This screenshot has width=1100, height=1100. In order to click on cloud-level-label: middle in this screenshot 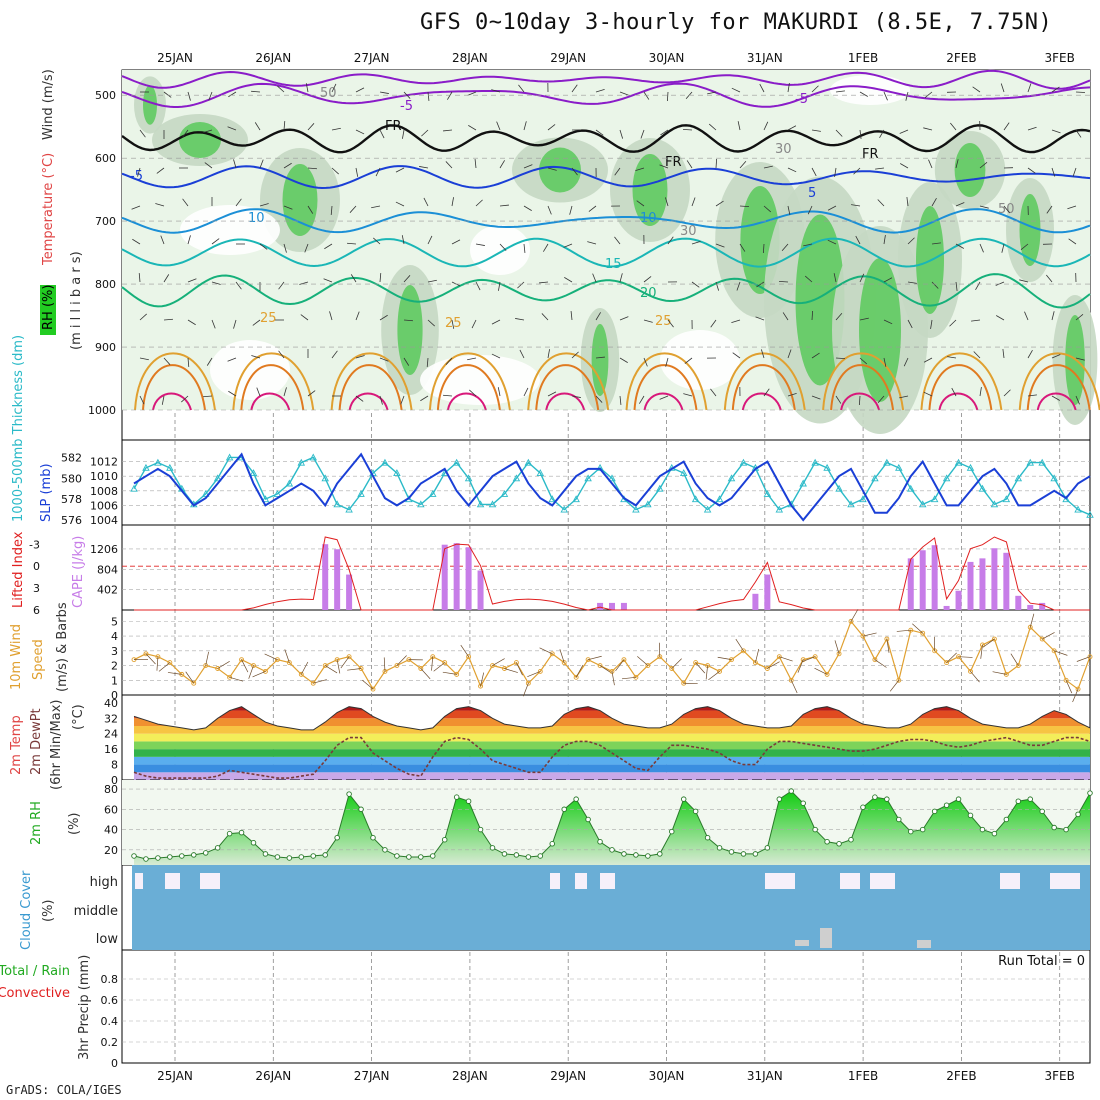, I will do `click(96, 911)`.